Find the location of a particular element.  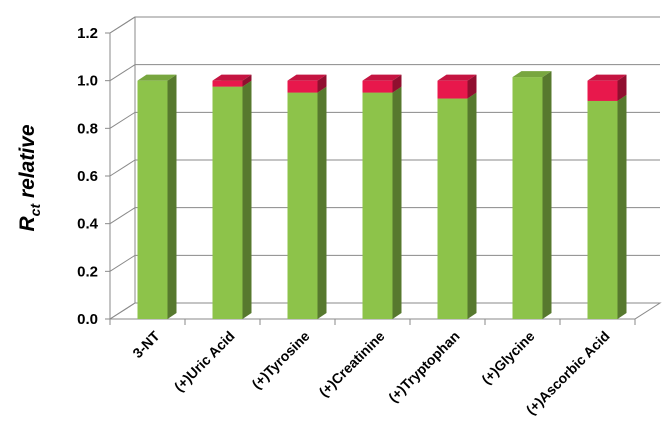

x-tick-label: (+)Tyrosine is located at coordinates (280, 360).